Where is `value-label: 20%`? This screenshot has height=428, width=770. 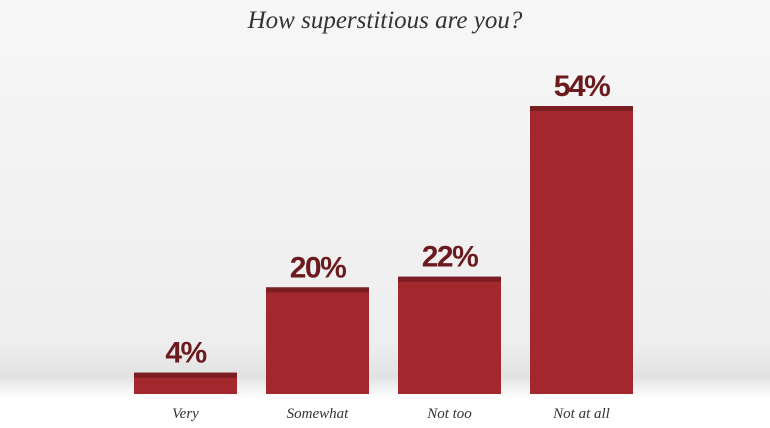
value-label: 20% is located at coordinates (318, 267).